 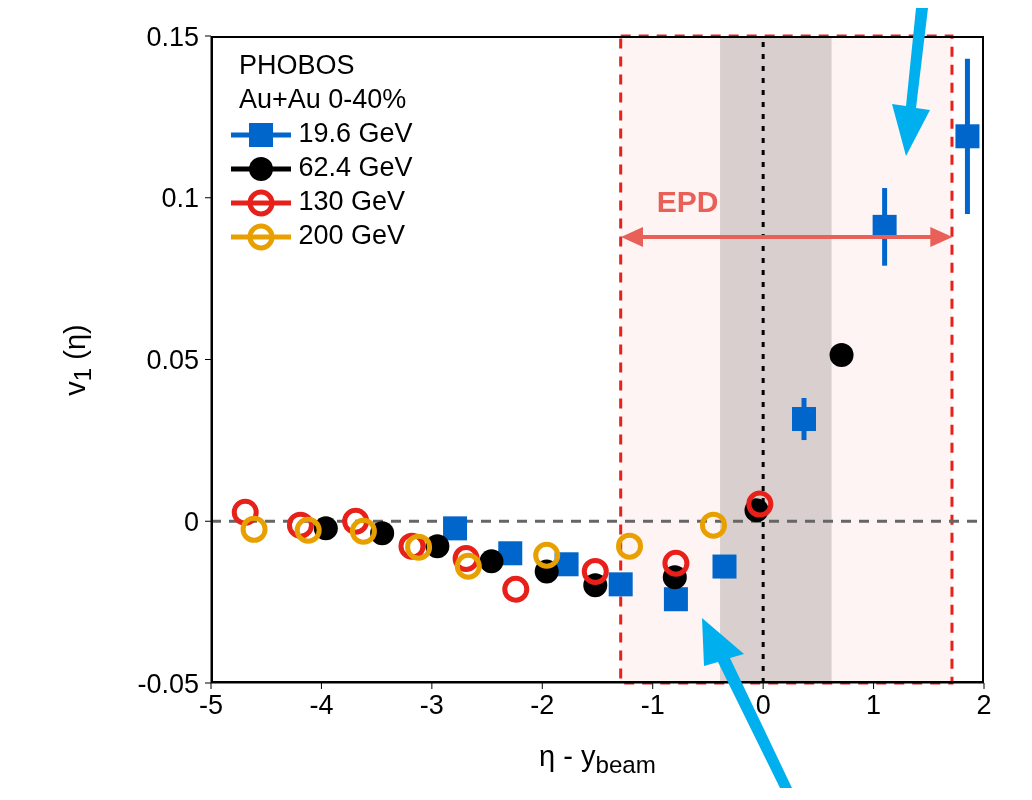 What do you see at coordinates (191, 521) in the screenshot?
I see `y-tick-label: 0` at bounding box center [191, 521].